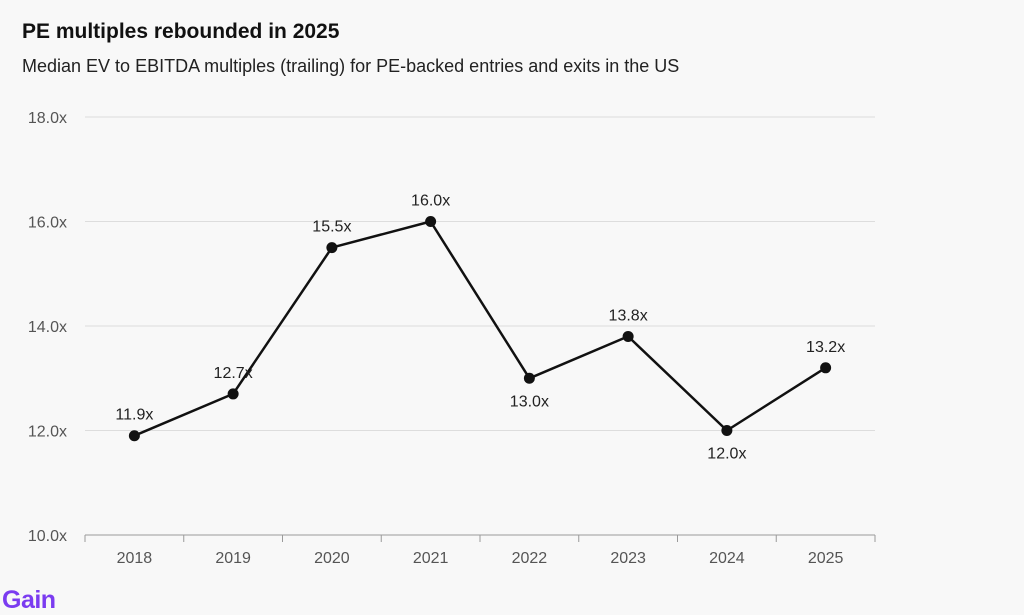 Image resolution: width=1024 pixels, height=615 pixels. Describe the element at coordinates (331, 227) in the screenshot. I see `data-label: 15.5x` at that location.